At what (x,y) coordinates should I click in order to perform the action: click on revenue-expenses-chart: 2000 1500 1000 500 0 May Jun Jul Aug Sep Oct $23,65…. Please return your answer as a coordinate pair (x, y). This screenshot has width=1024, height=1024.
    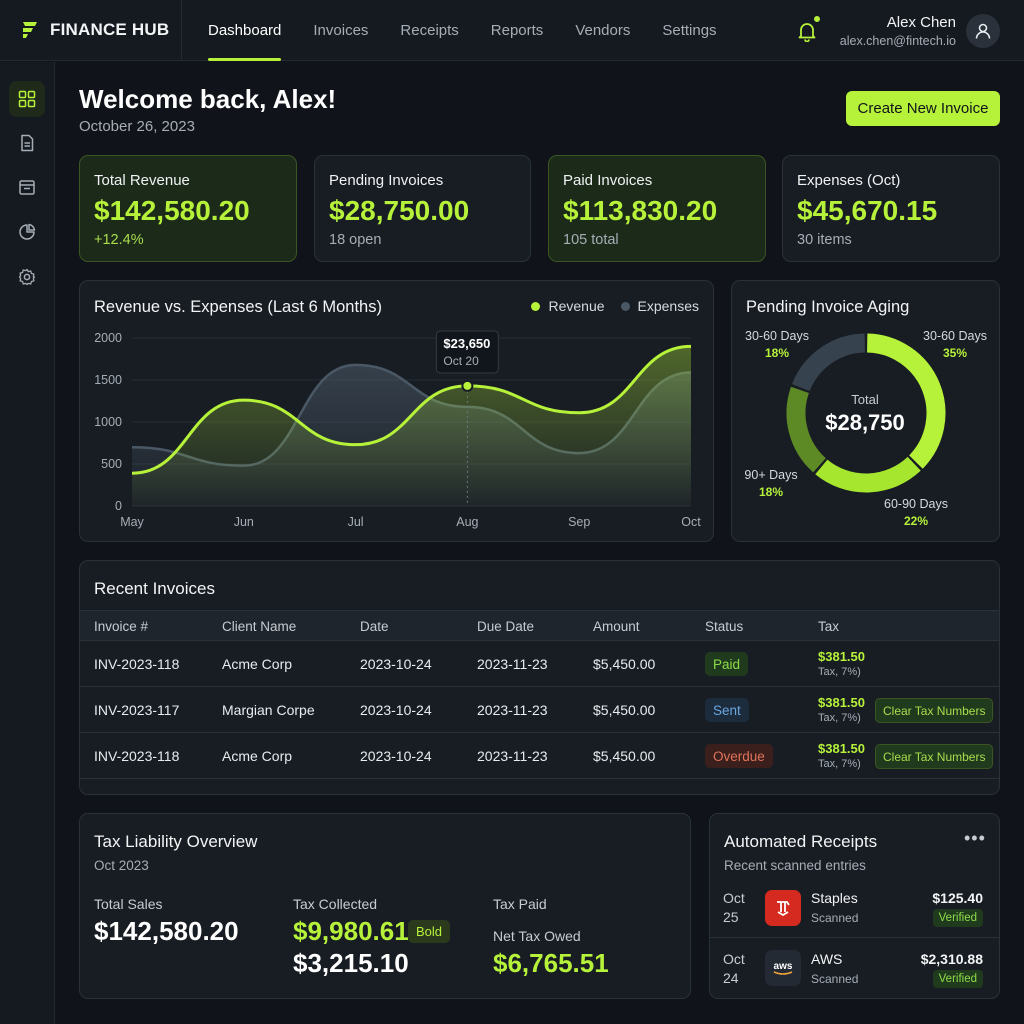
    Looking at the image, I should click on (397, 429).